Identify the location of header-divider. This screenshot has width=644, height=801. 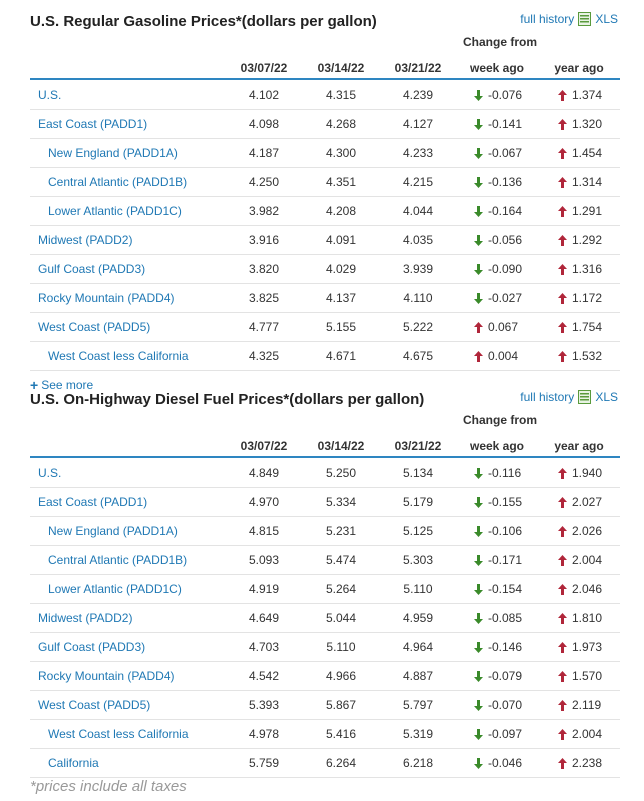
(325, 79).